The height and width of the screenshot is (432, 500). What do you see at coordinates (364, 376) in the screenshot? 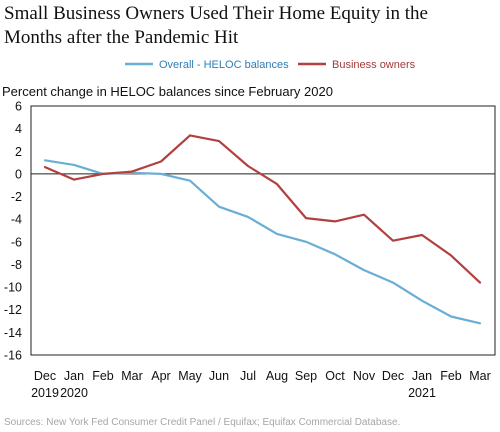
I see `x-tick-label: Nov` at bounding box center [364, 376].